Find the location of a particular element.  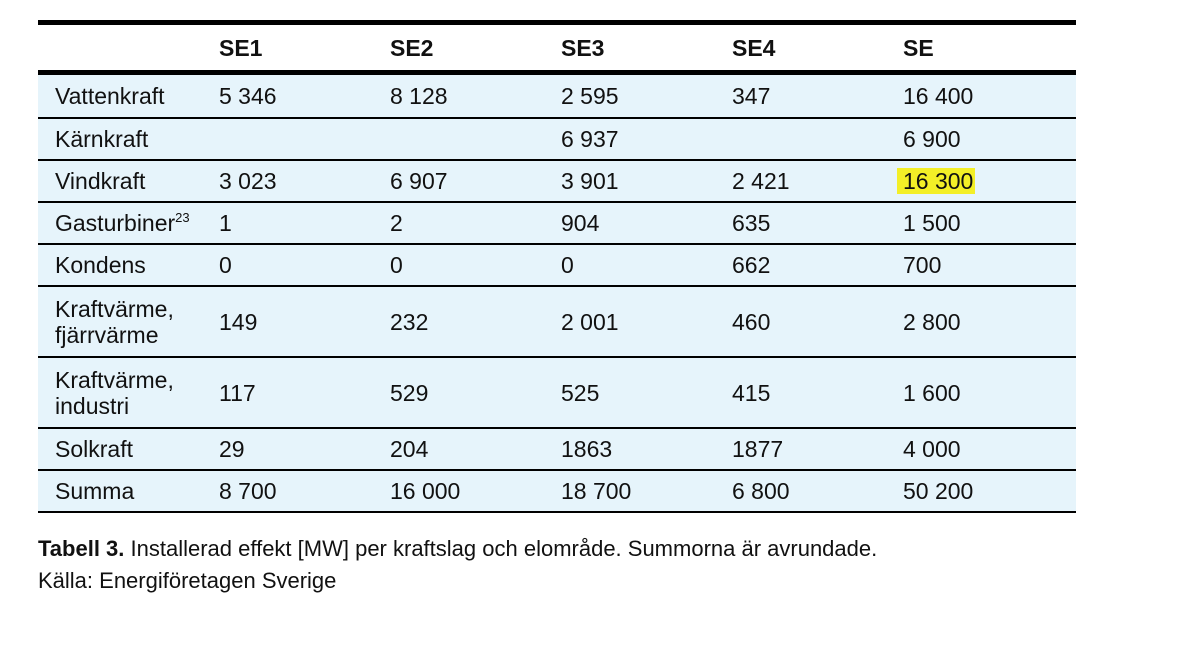

table-row: Solkraft 29 204 1863 1877 4 000 is located at coordinates (557, 449).